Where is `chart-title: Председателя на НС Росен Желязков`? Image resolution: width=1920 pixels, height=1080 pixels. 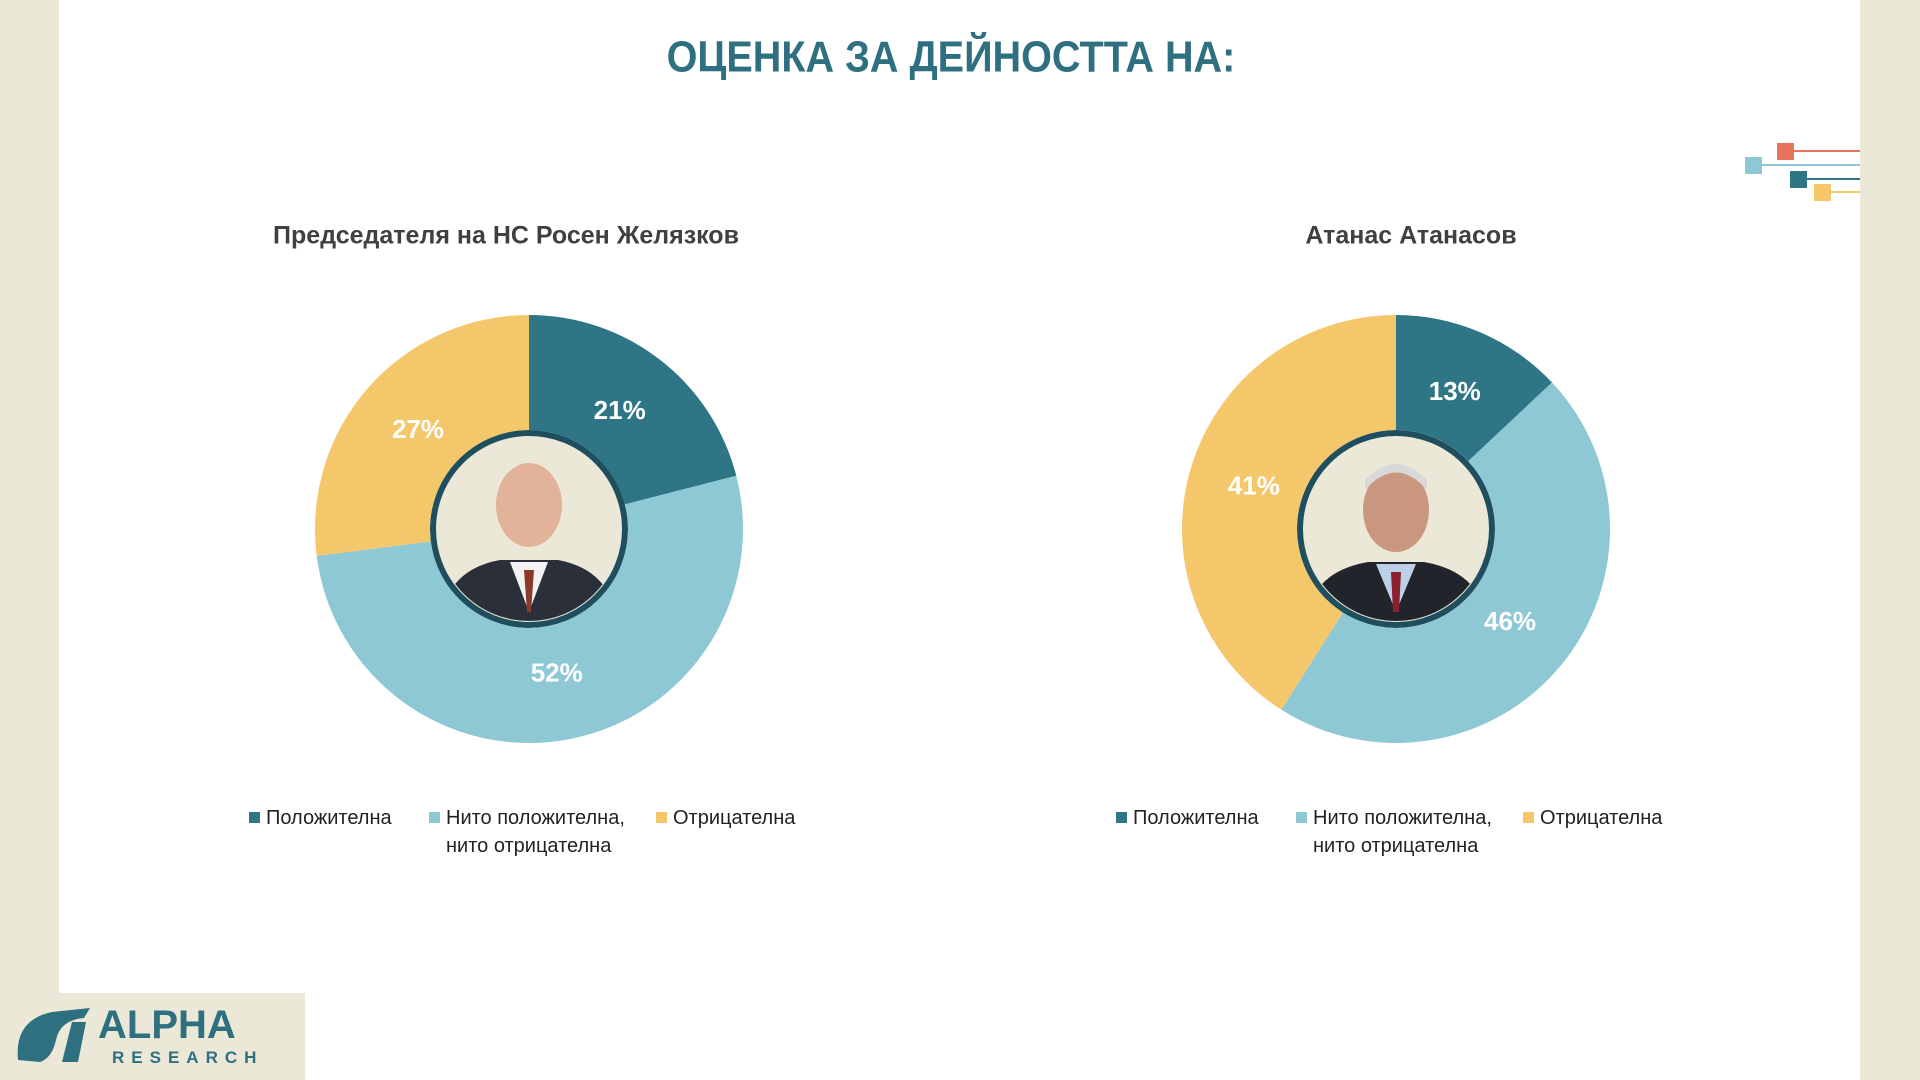 chart-title: Председателя на НС Росен Желязков is located at coordinates (506, 236).